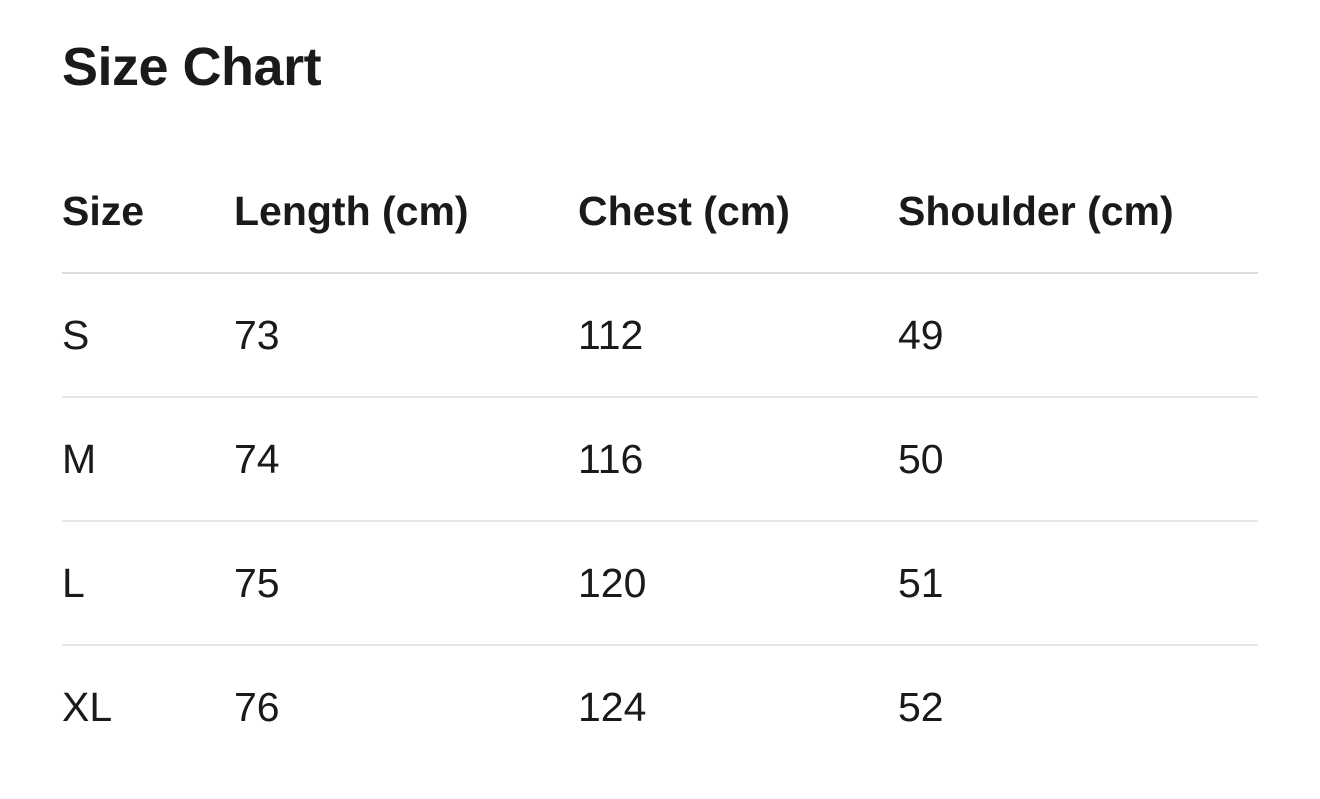  I want to click on header-length: Length (cm), so click(406, 212).